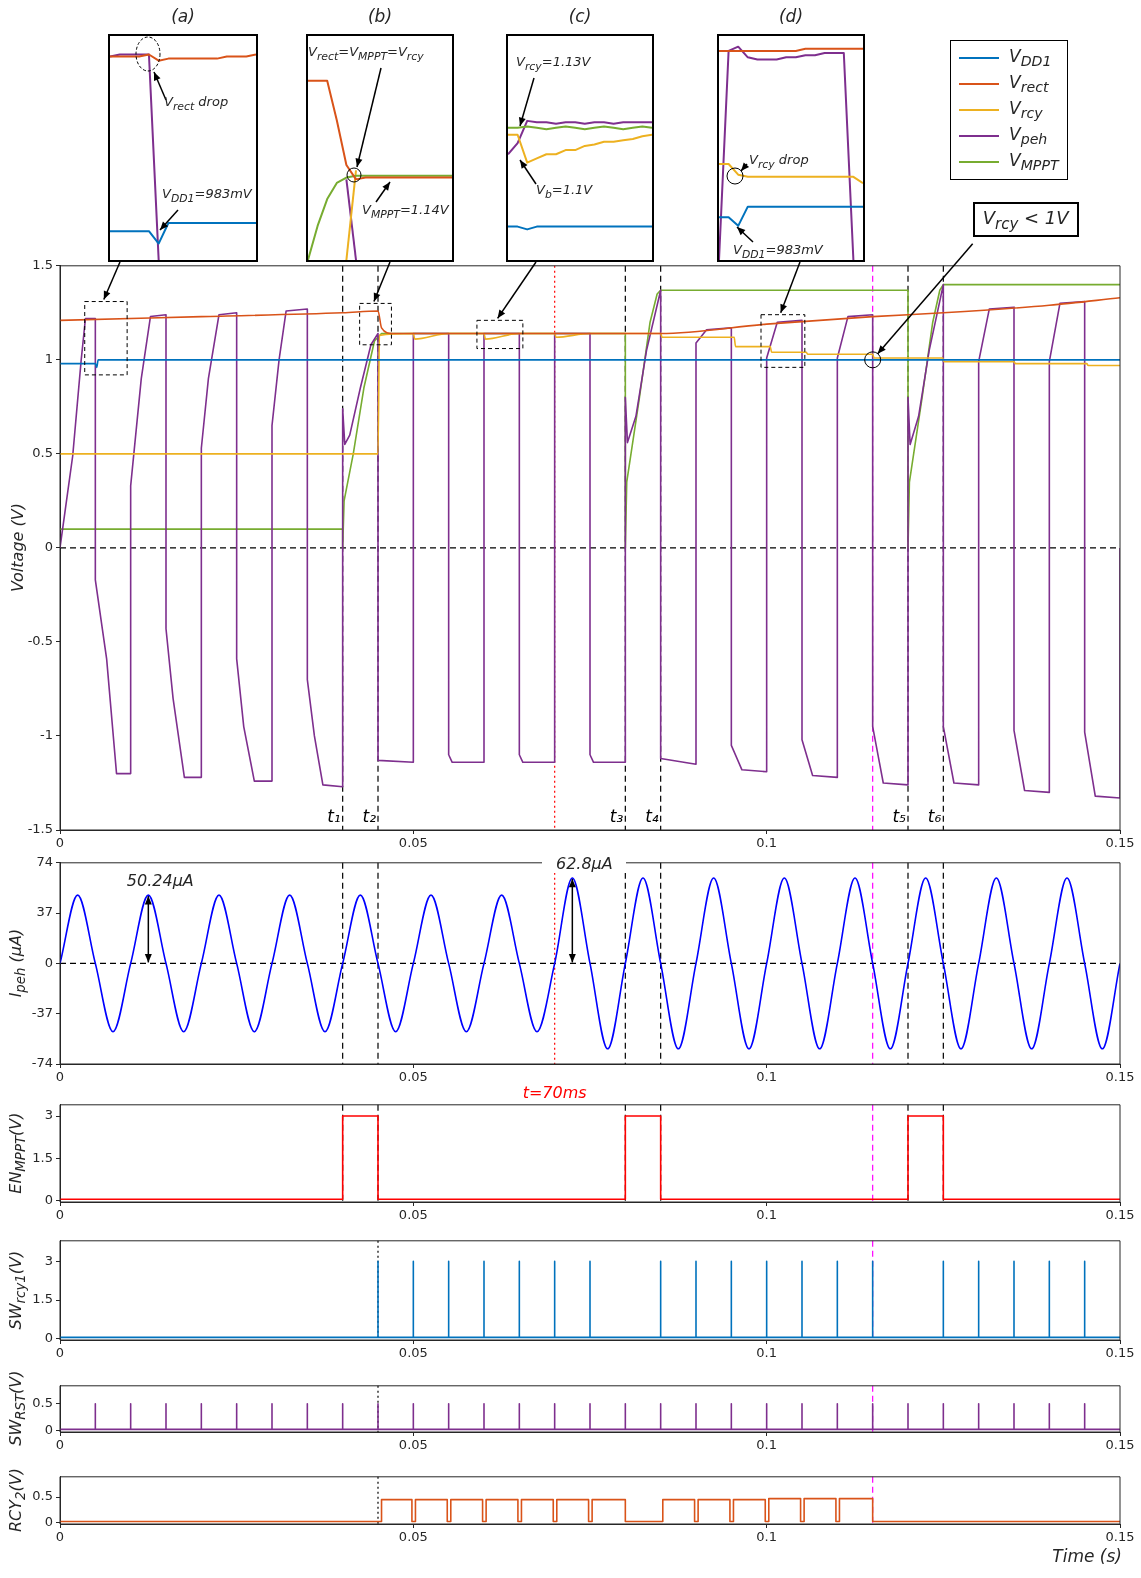 The height and width of the screenshot is (1578, 1141). Describe the element at coordinates (380, 16) in the screenshot. I see `chart-title: (b)` at that location.